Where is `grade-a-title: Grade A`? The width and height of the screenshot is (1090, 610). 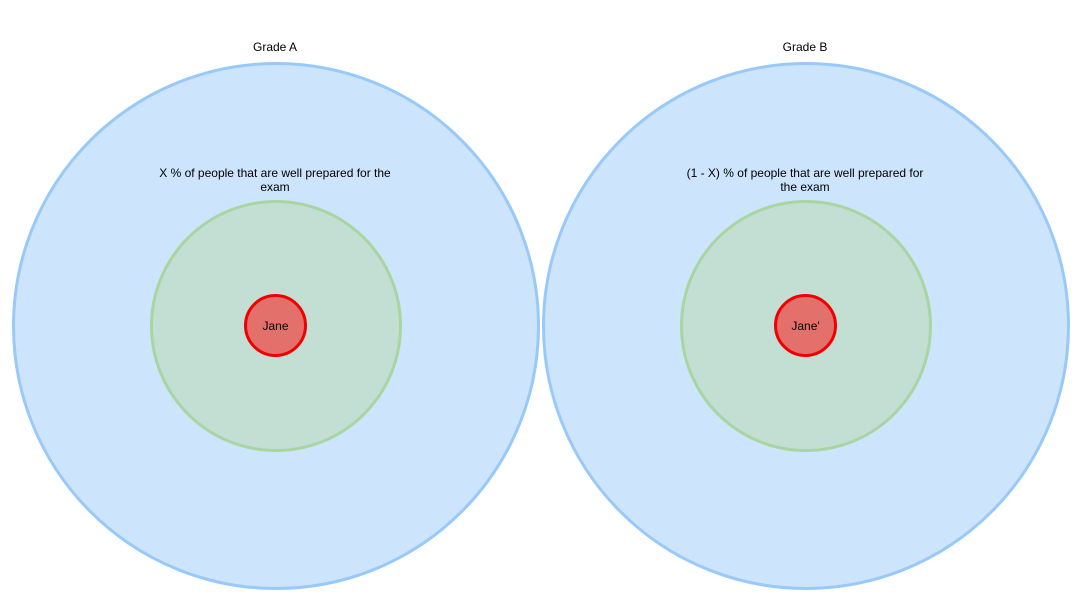 grade-a-title: Grade A is located at coordinates (275, 47).